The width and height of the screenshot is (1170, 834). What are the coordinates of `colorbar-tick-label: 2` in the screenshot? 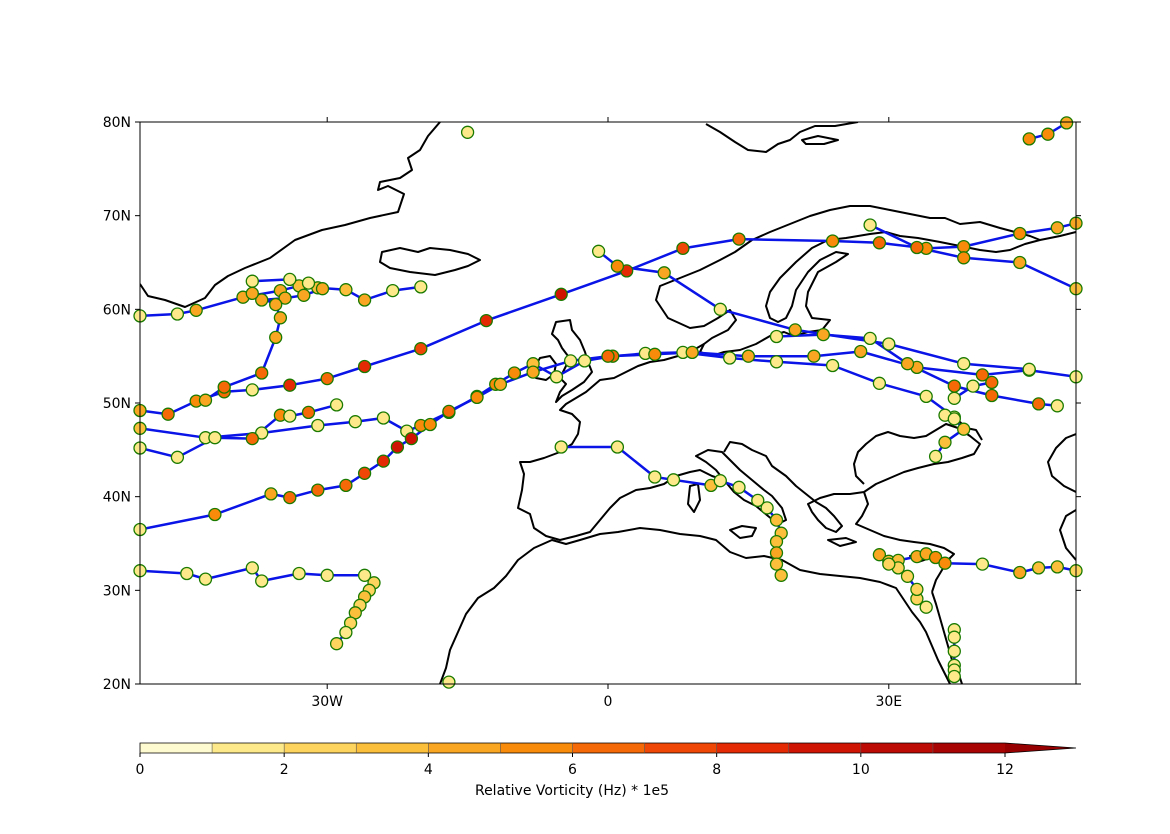 It's located at (284, 770).